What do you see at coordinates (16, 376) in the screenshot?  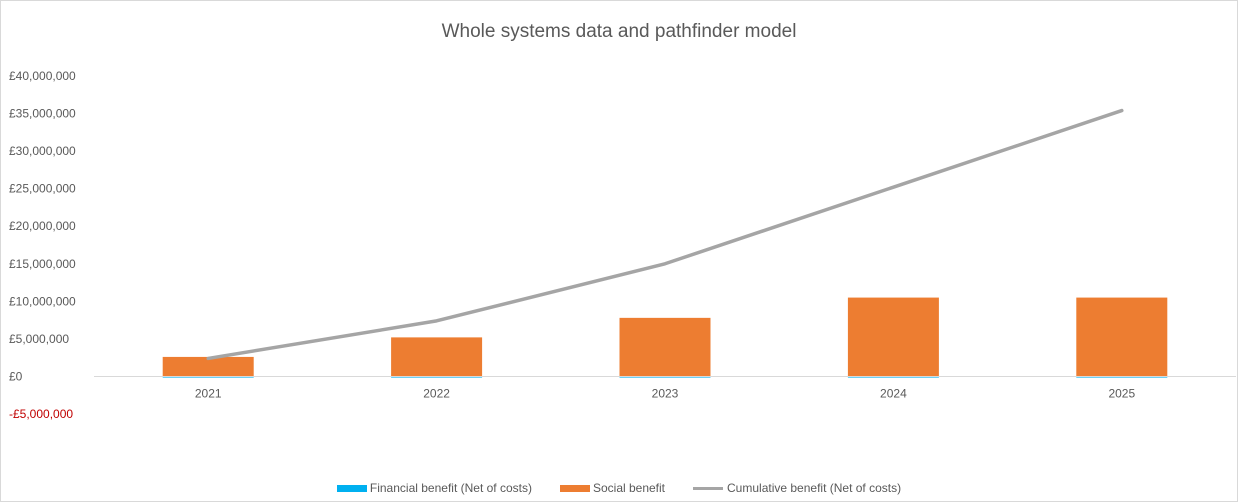 I see `y-tick-label: £0` at bounding box center [16, 376].